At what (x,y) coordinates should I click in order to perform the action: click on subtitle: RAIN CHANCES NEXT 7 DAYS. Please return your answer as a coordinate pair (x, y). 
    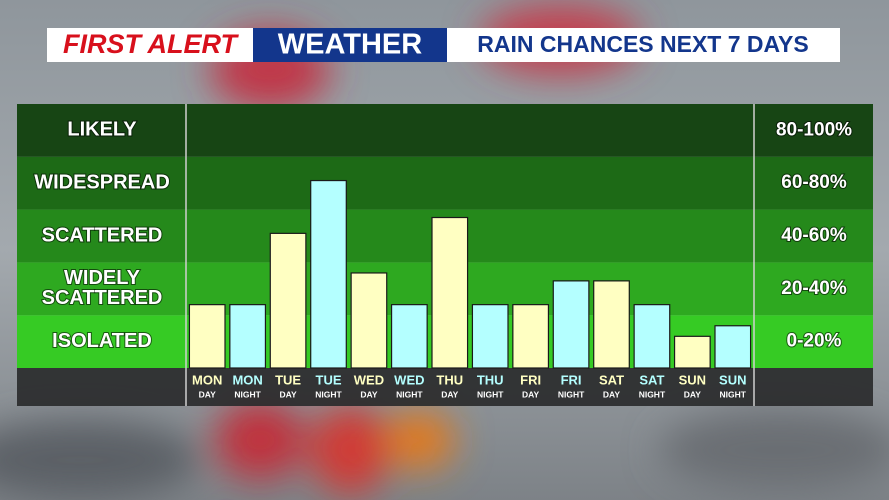
    Looking at the image, I should click on (642, 44).